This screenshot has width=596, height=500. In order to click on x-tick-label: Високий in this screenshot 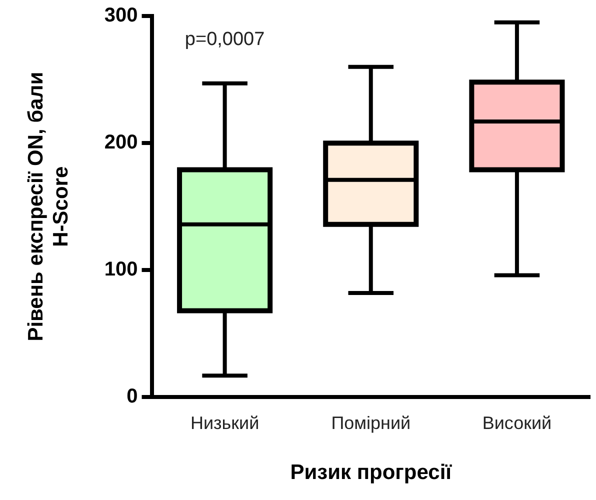, I will do `click(517, 422)`.